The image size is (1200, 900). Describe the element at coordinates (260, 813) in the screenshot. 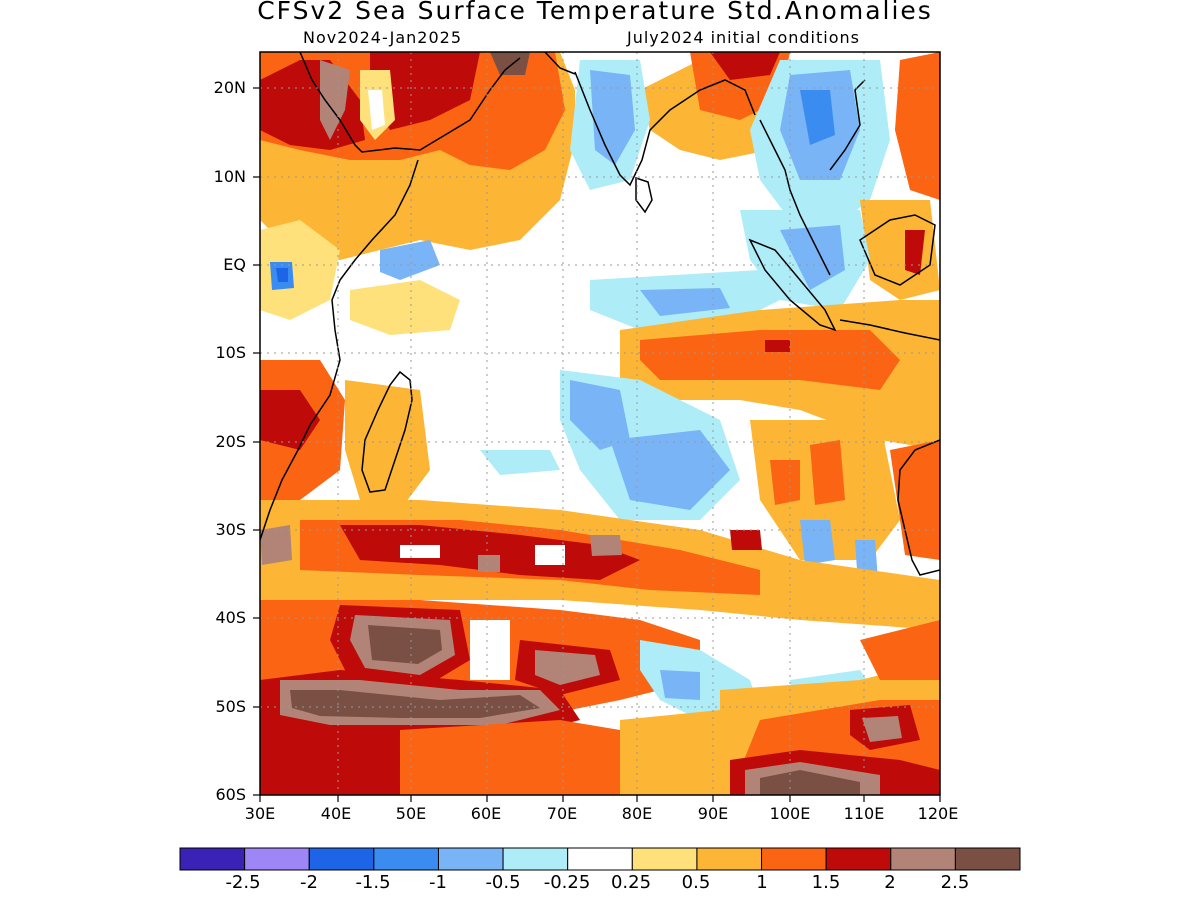

I see `lon-label: 30E` at that location.